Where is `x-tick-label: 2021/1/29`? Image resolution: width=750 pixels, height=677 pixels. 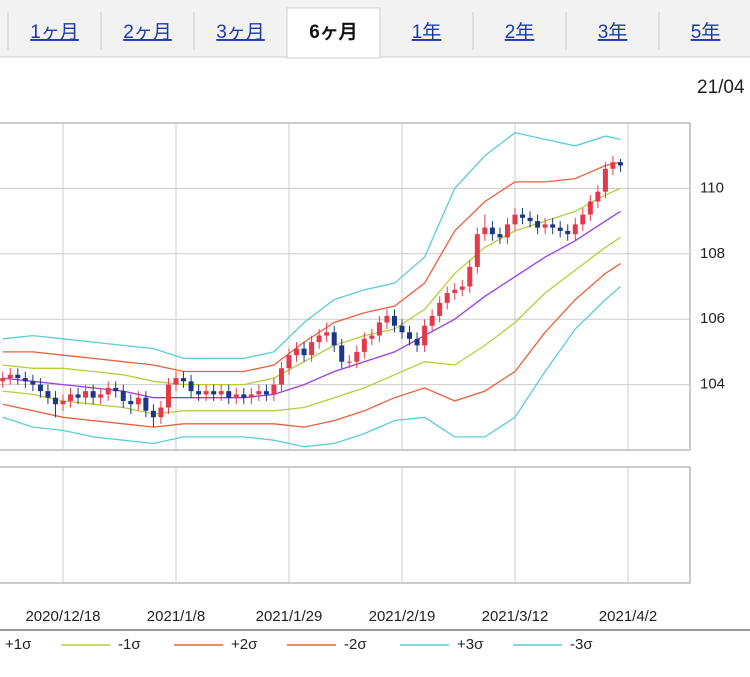
x-tick-label: 2021/1/29 is located at coordinates (289, 616).